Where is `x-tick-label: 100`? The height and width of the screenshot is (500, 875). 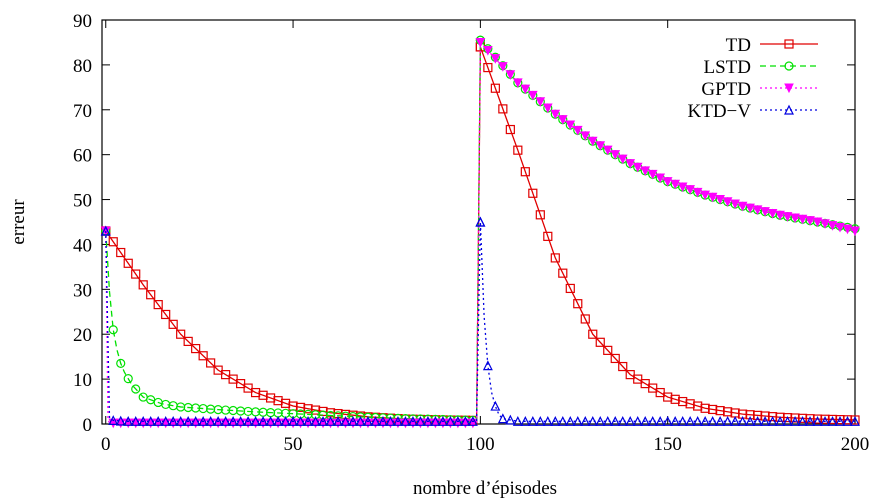 x-tick-label: 100 is located at coordinates (480, 444).